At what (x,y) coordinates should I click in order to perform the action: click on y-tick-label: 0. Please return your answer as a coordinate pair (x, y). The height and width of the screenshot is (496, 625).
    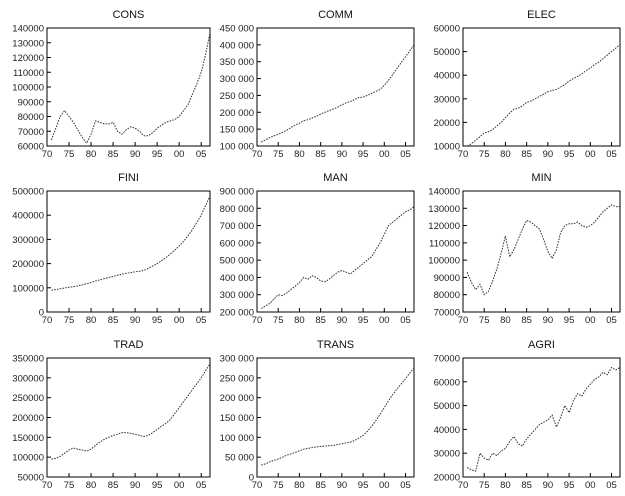
    Looking at the image, I should click on (41, 313).